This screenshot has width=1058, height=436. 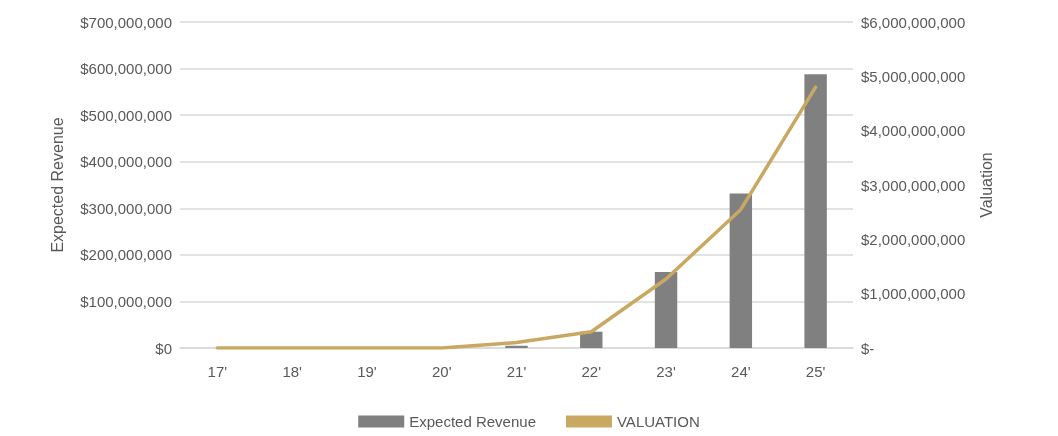 What do you see at coordinates (57, 185) in the screenshot?
I see `y-axis-title: Expected Revenue` at bounding box center [57, 185].